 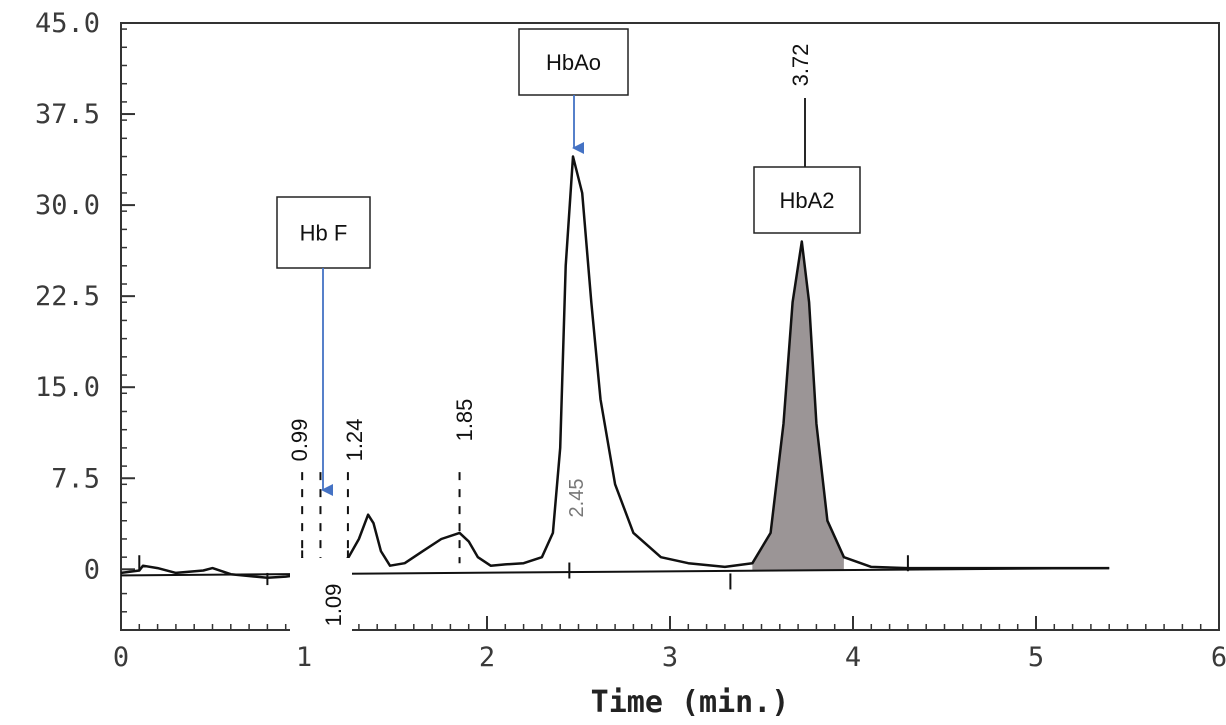 I want to click on hba2-shaded-area, so click(x=798, y=406).